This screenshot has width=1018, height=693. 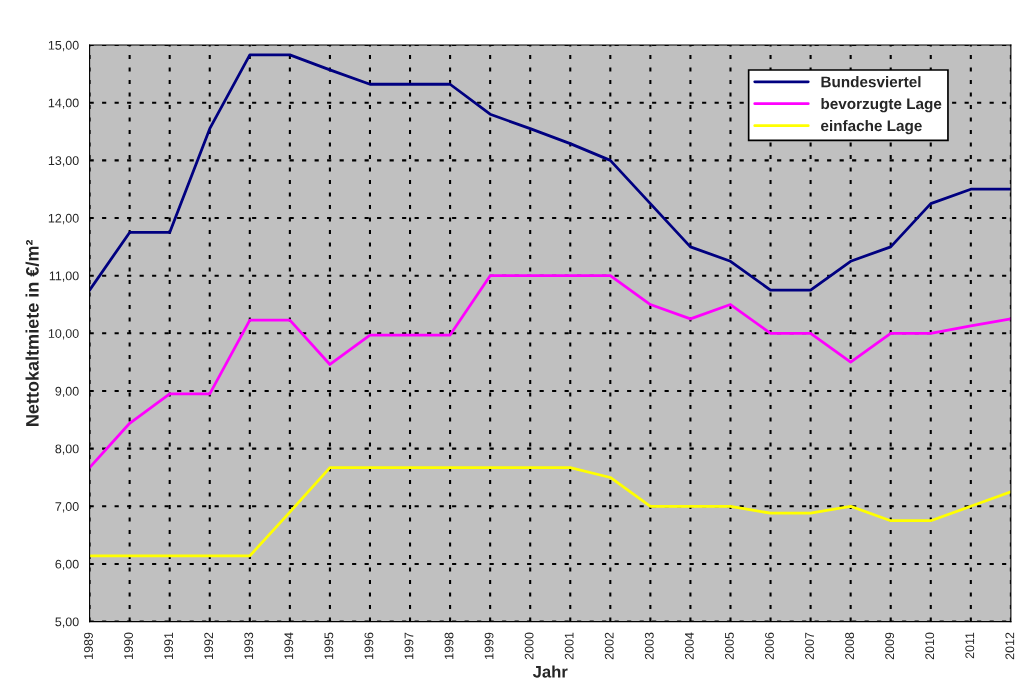 I want to click on y-tick-label: 5,00, so click(x=67, y=622).